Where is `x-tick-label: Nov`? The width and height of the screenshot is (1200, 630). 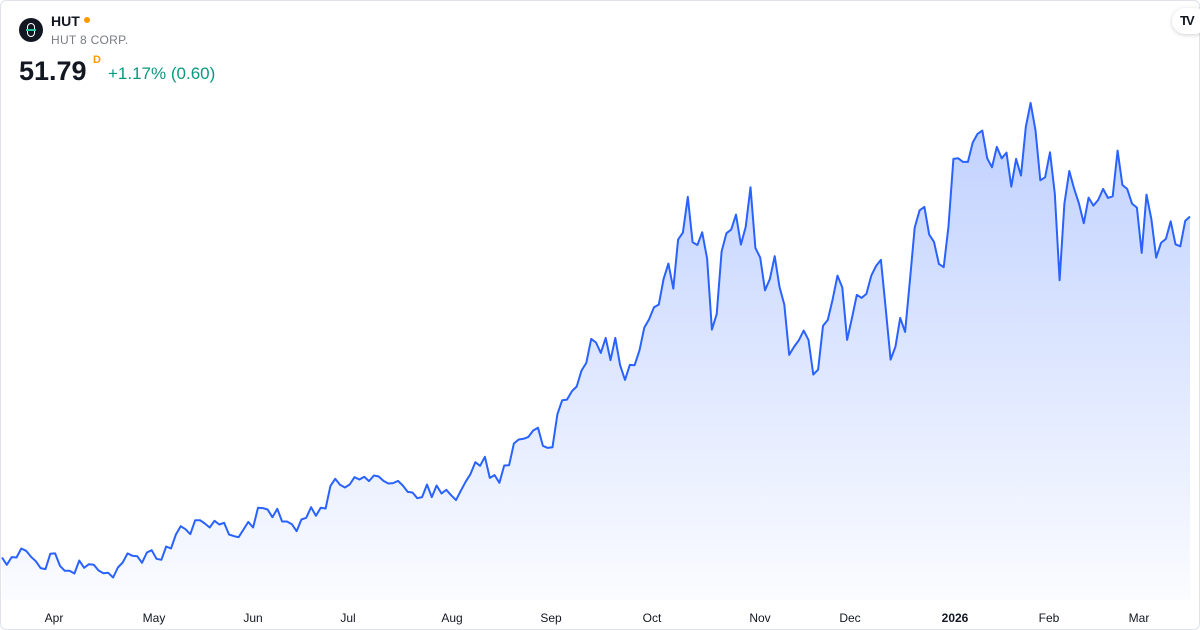 x-tick-label: Nov is located at coordinates (759, 618).